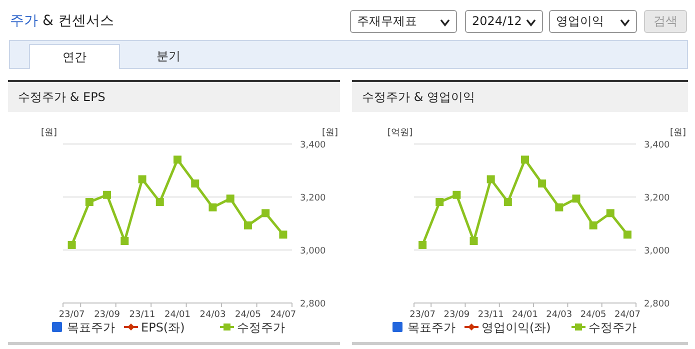 The image size is (695, 349). I want to click on chart-title: 수정주가 & 영업이익, so click(418, 97).